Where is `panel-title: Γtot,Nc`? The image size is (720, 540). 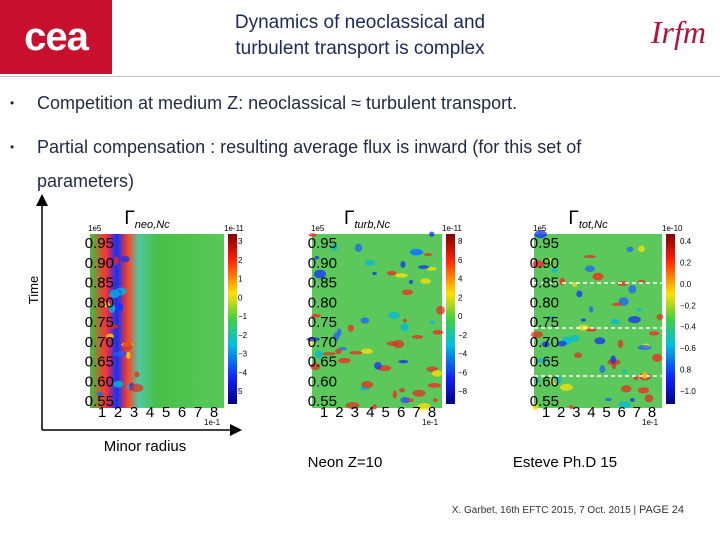
panel-title: Γtot,Nc is located at coordinates (588, 219).